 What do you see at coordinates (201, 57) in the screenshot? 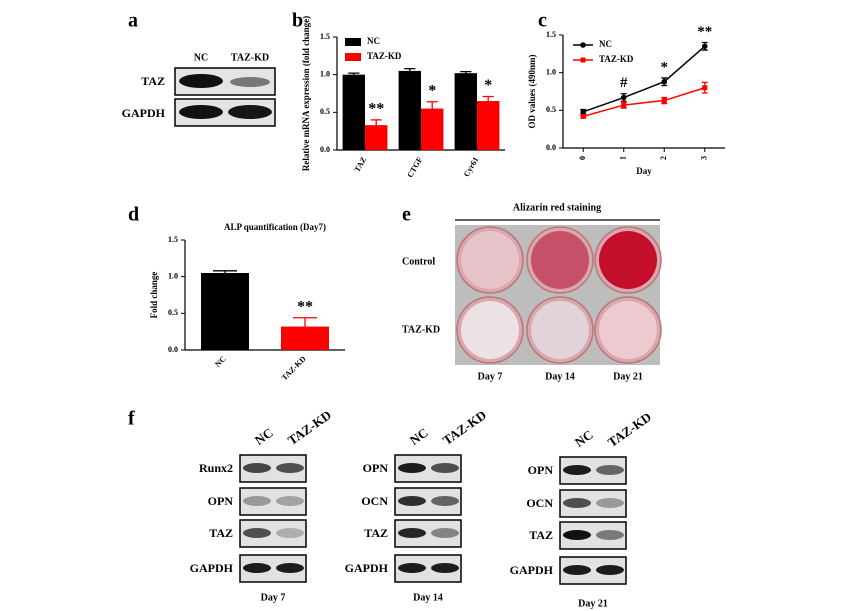
I see `lane-label: NC` at bounding box center [201, 57].